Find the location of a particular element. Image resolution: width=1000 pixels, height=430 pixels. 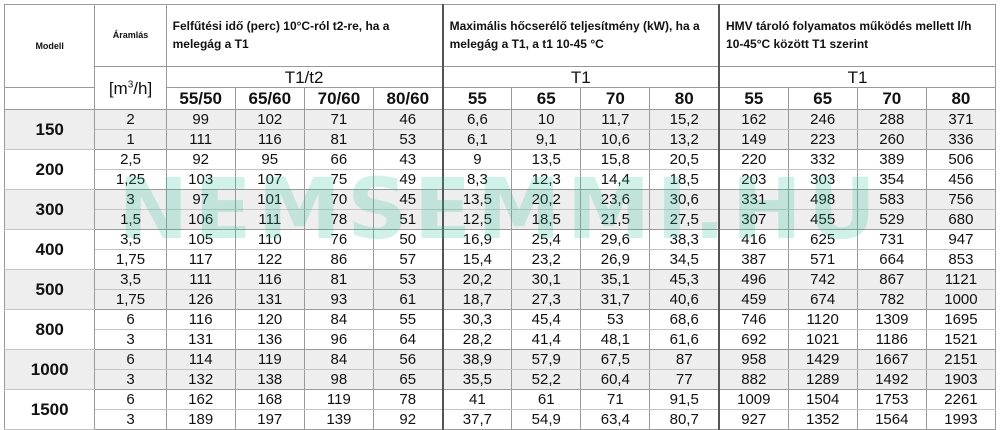

value-cell: 13,2 is located at coordinates (685, 139).